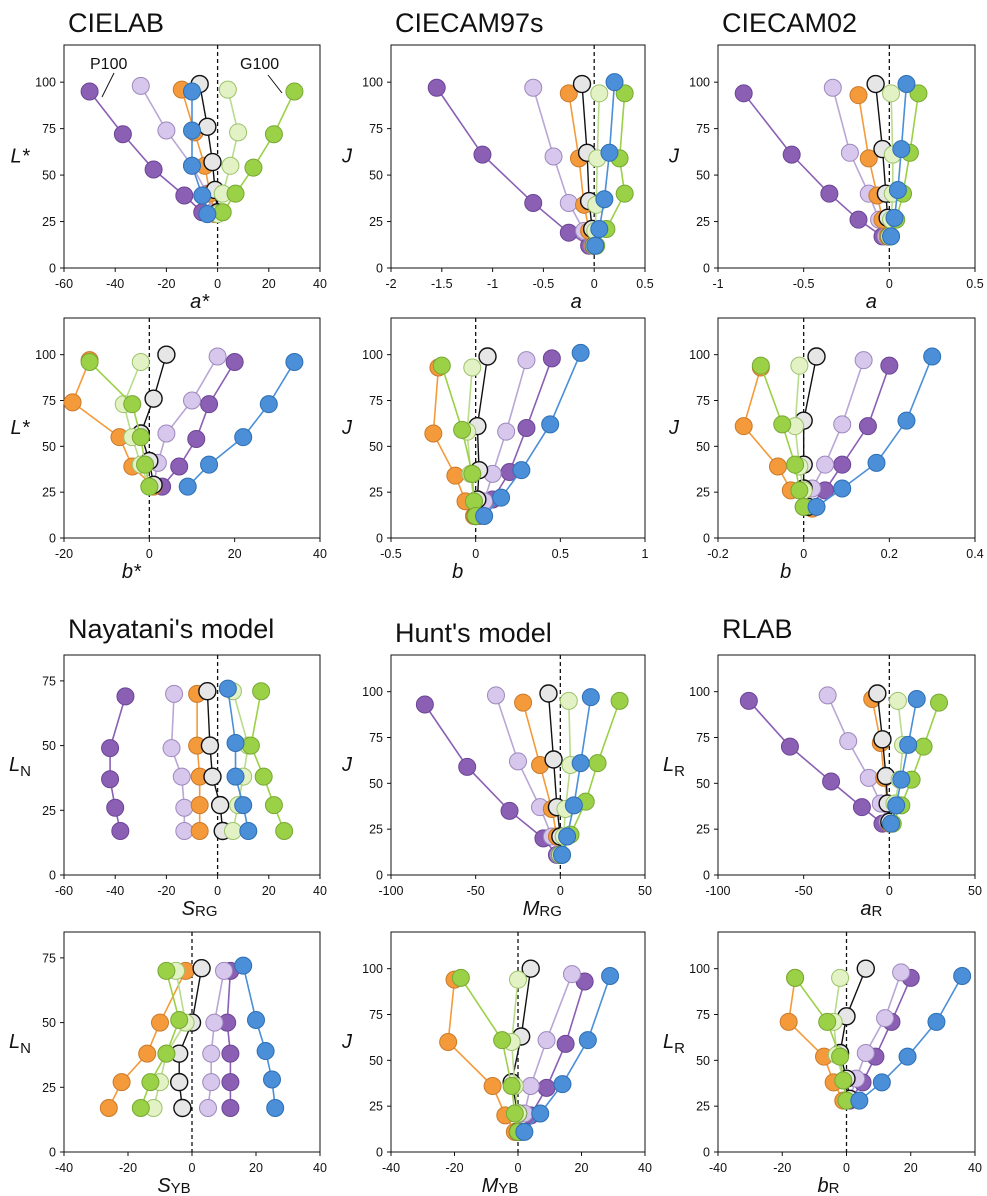 This screenshot has height=1196, width=987. What do you see at coordinates (108, 64) in the screenshot?
I see `annotation-label: P100` at bounding box center [108, 64].